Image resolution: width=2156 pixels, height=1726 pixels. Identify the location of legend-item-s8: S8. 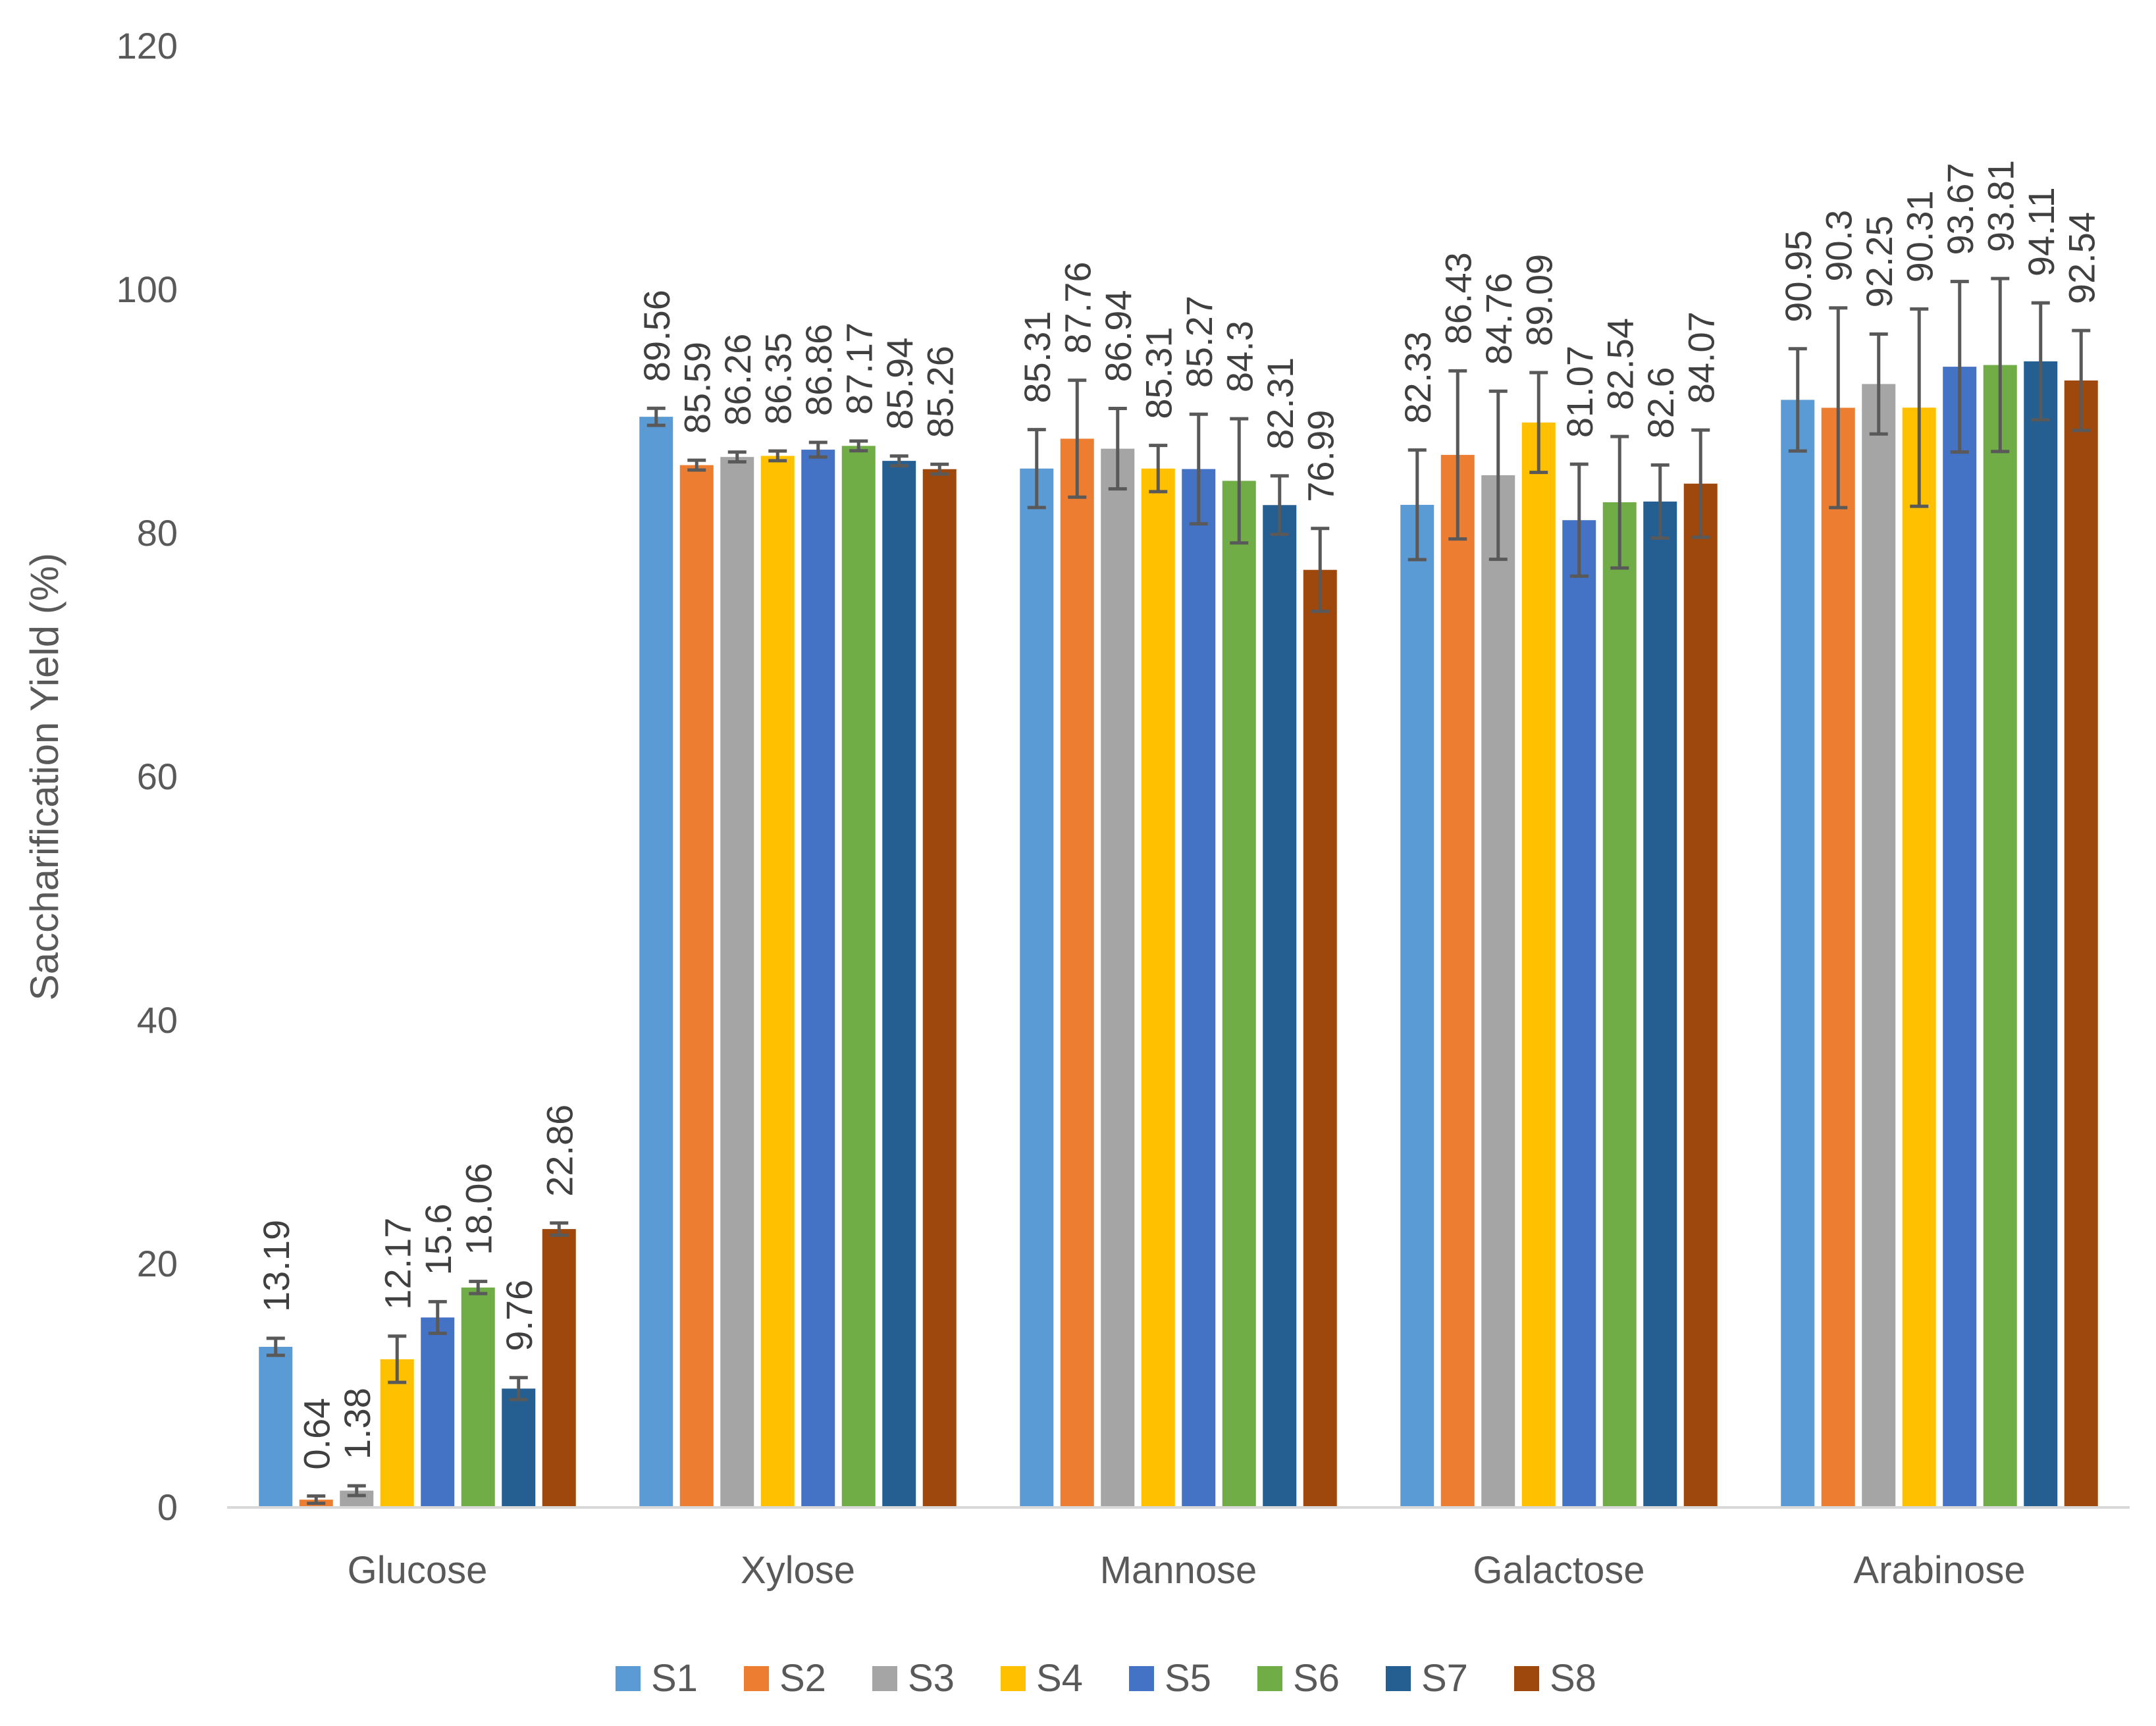
(1555, 1678).